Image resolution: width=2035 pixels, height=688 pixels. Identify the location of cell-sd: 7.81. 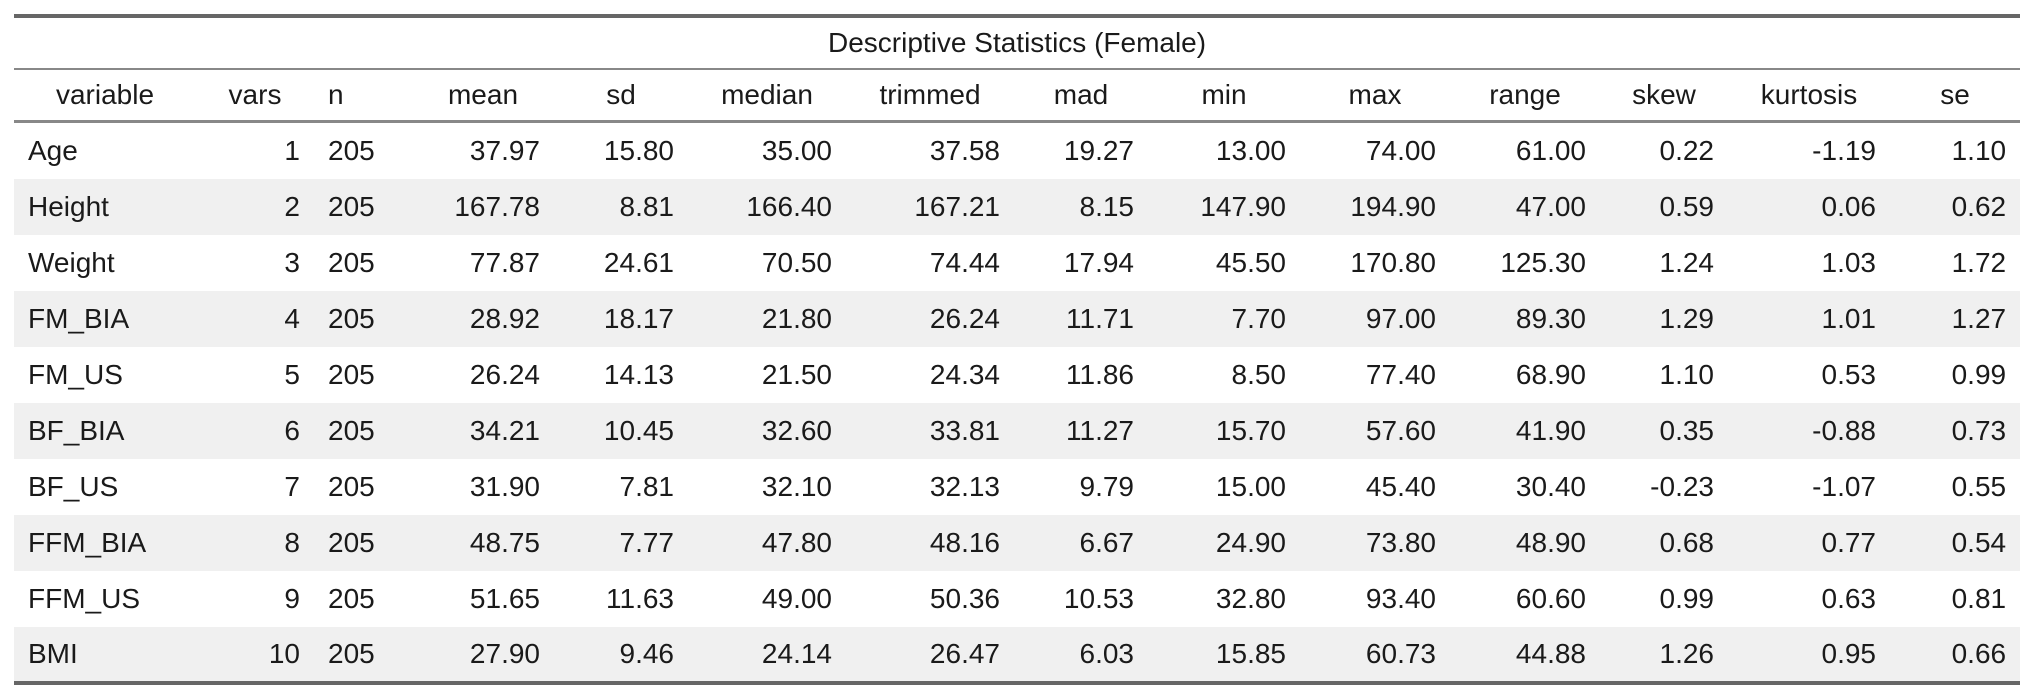
(621, 487).